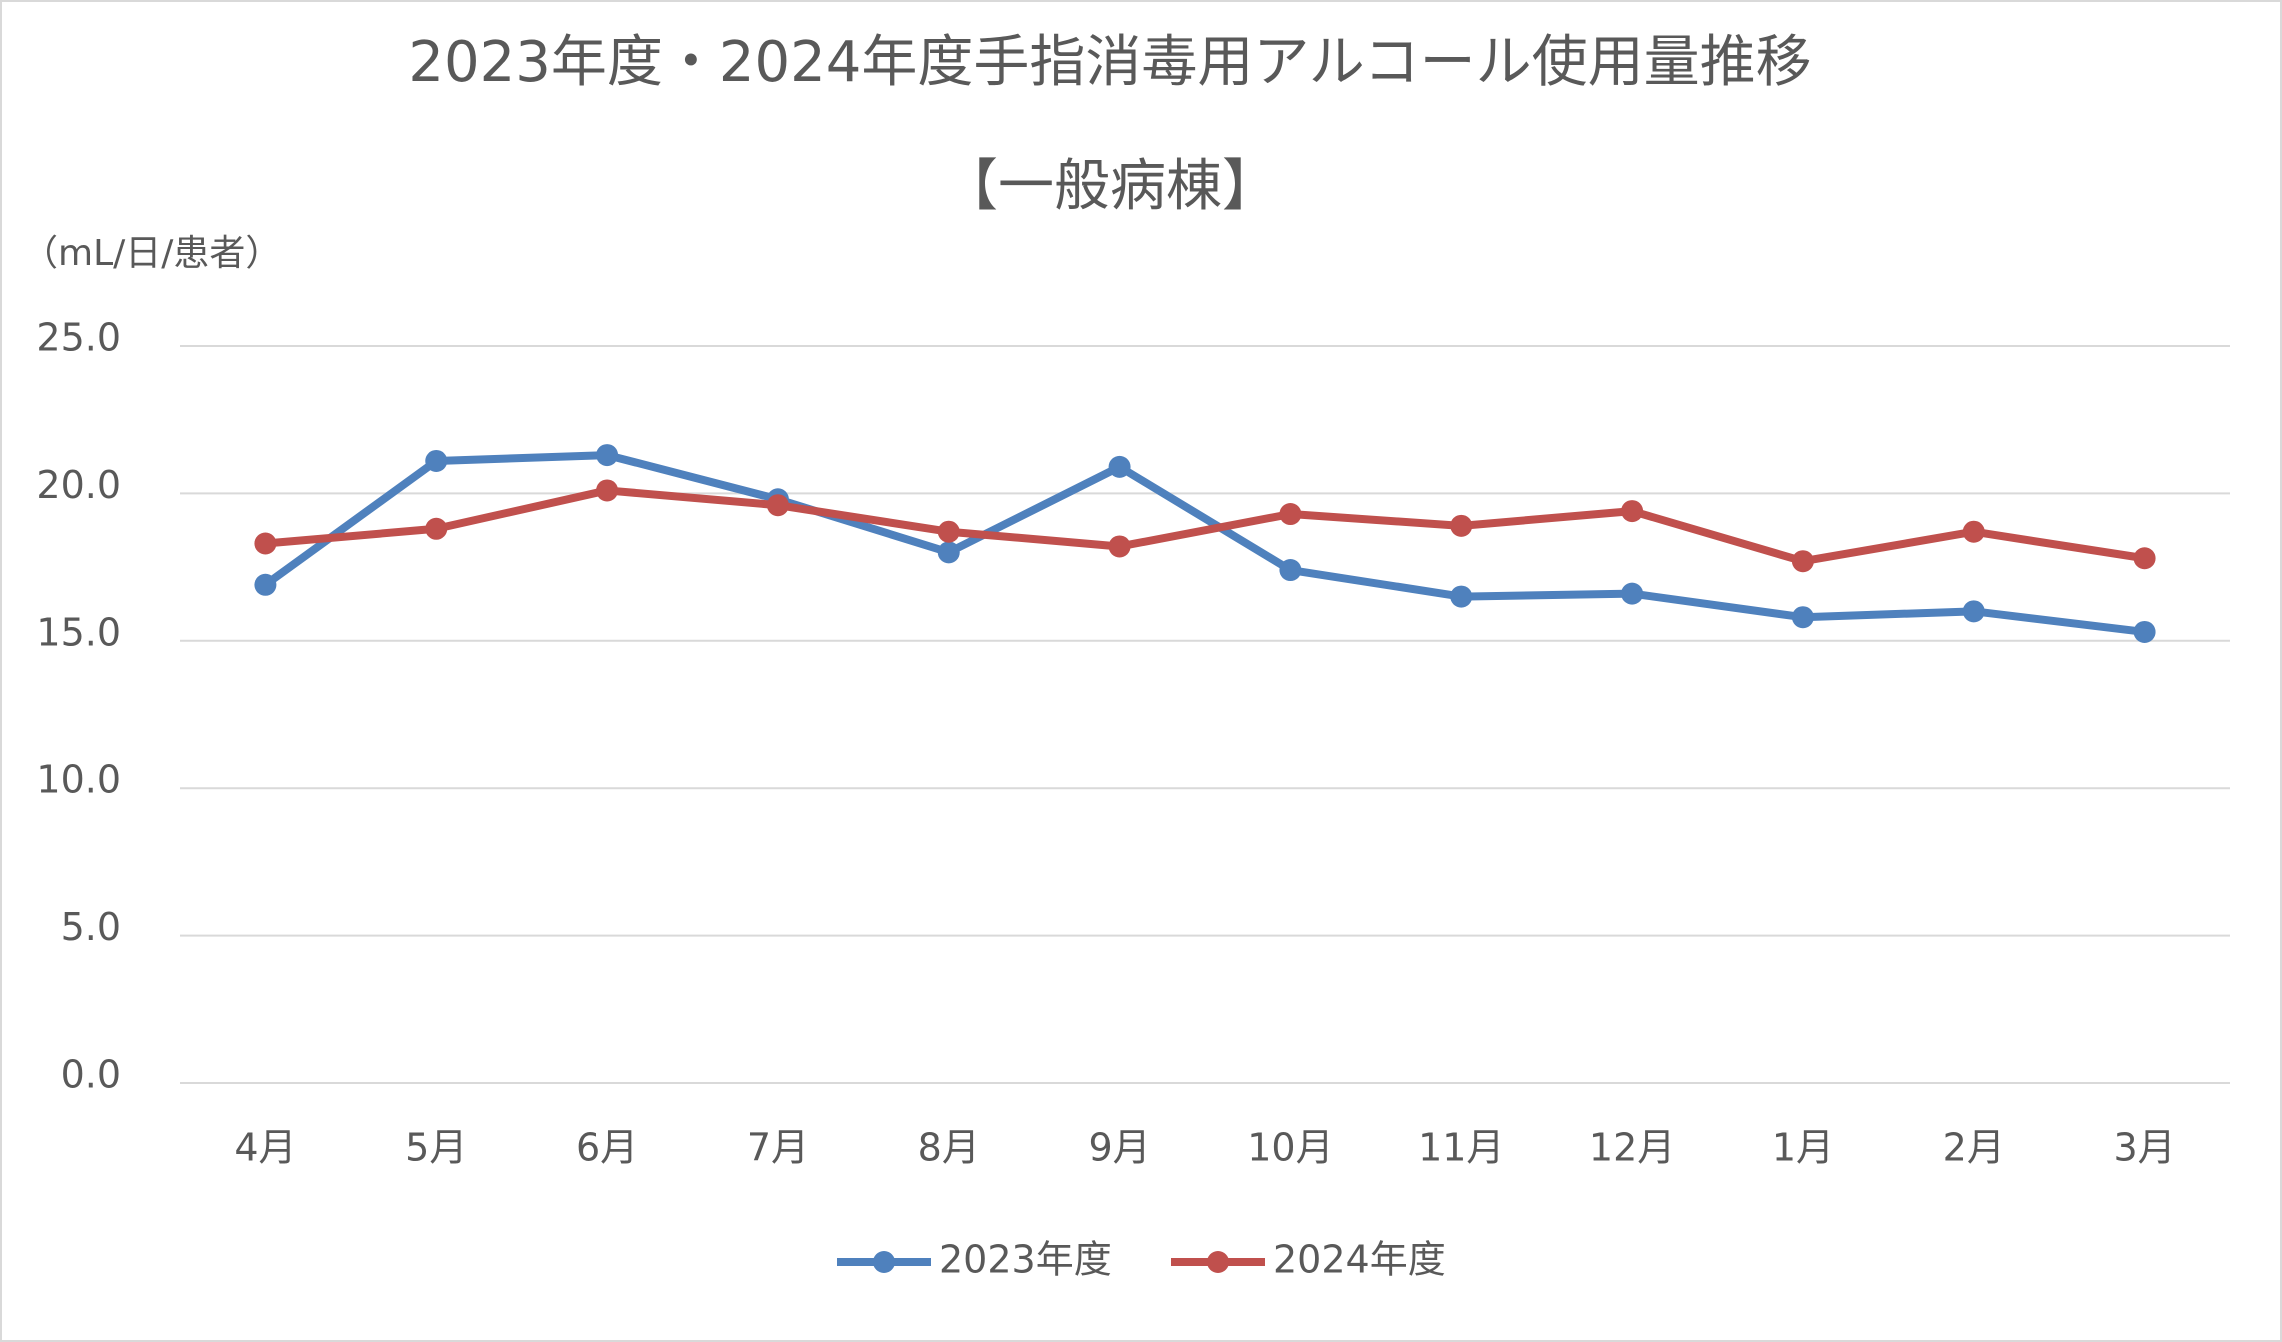  I want to click on x-tick-label: 10月, so click(1290, 1148).